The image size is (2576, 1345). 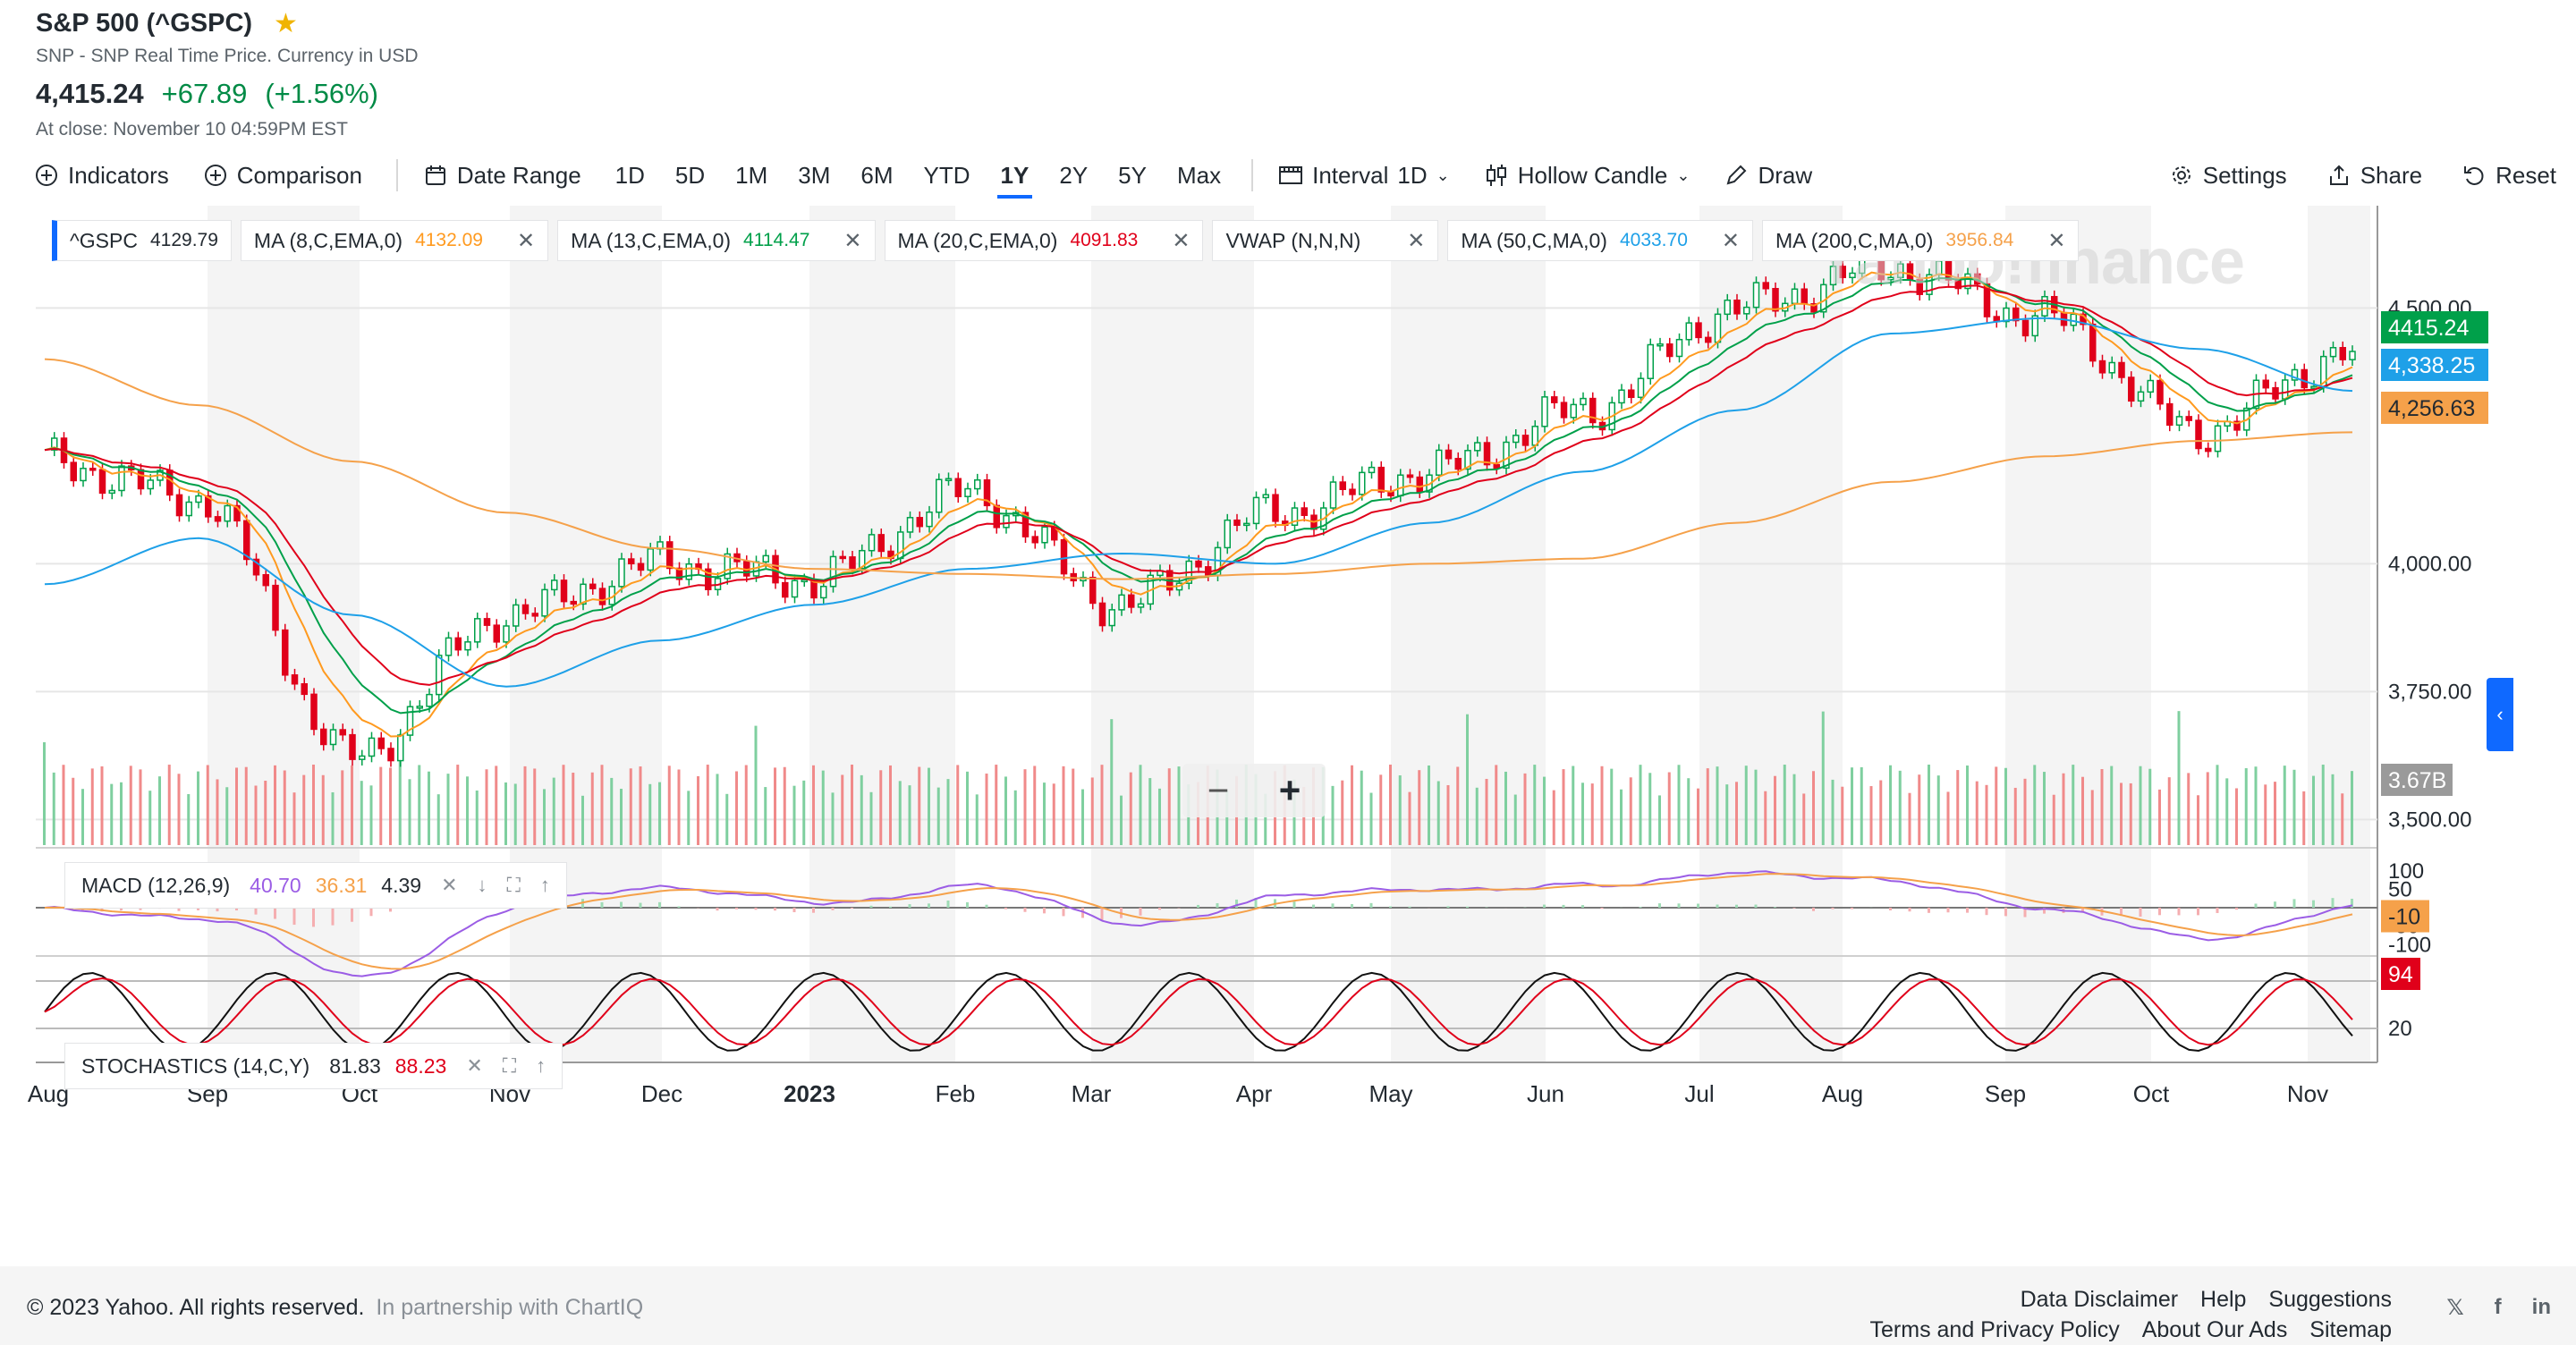 I want to click on share-label: Share, so click(x=2391, y=175).